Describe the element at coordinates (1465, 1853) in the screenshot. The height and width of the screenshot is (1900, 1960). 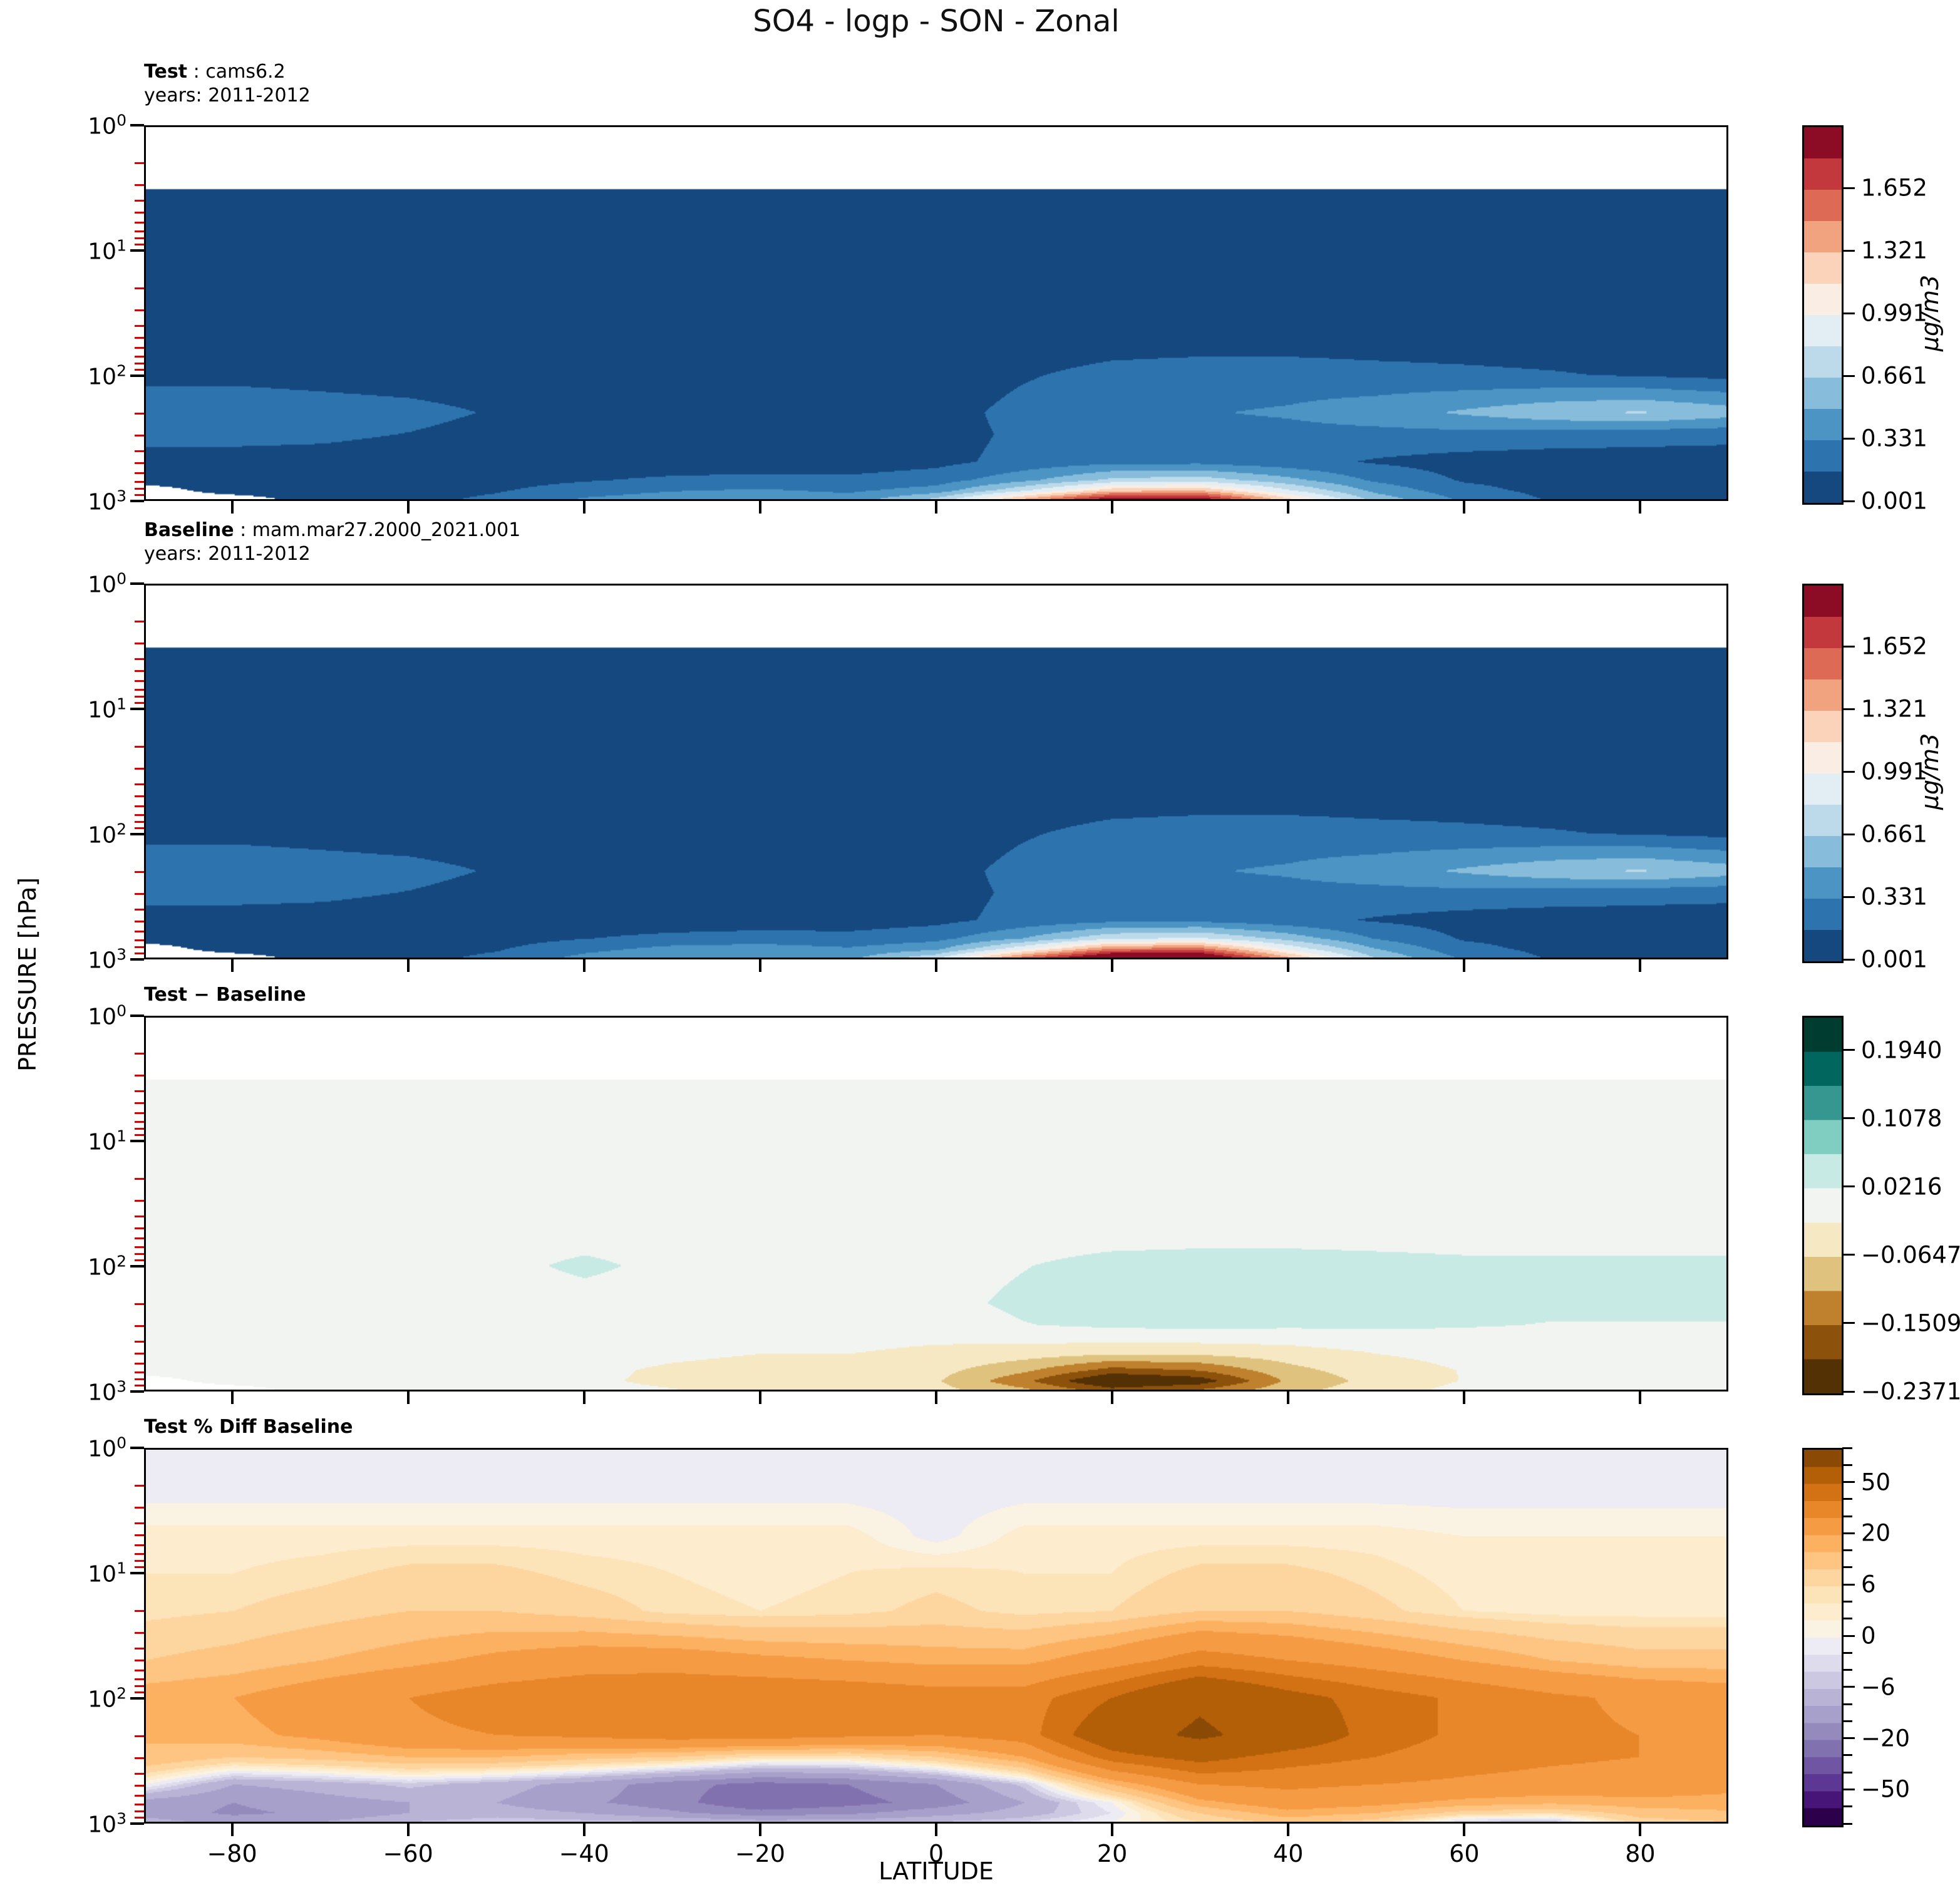
I see `x-tick-label: 60` at that location.